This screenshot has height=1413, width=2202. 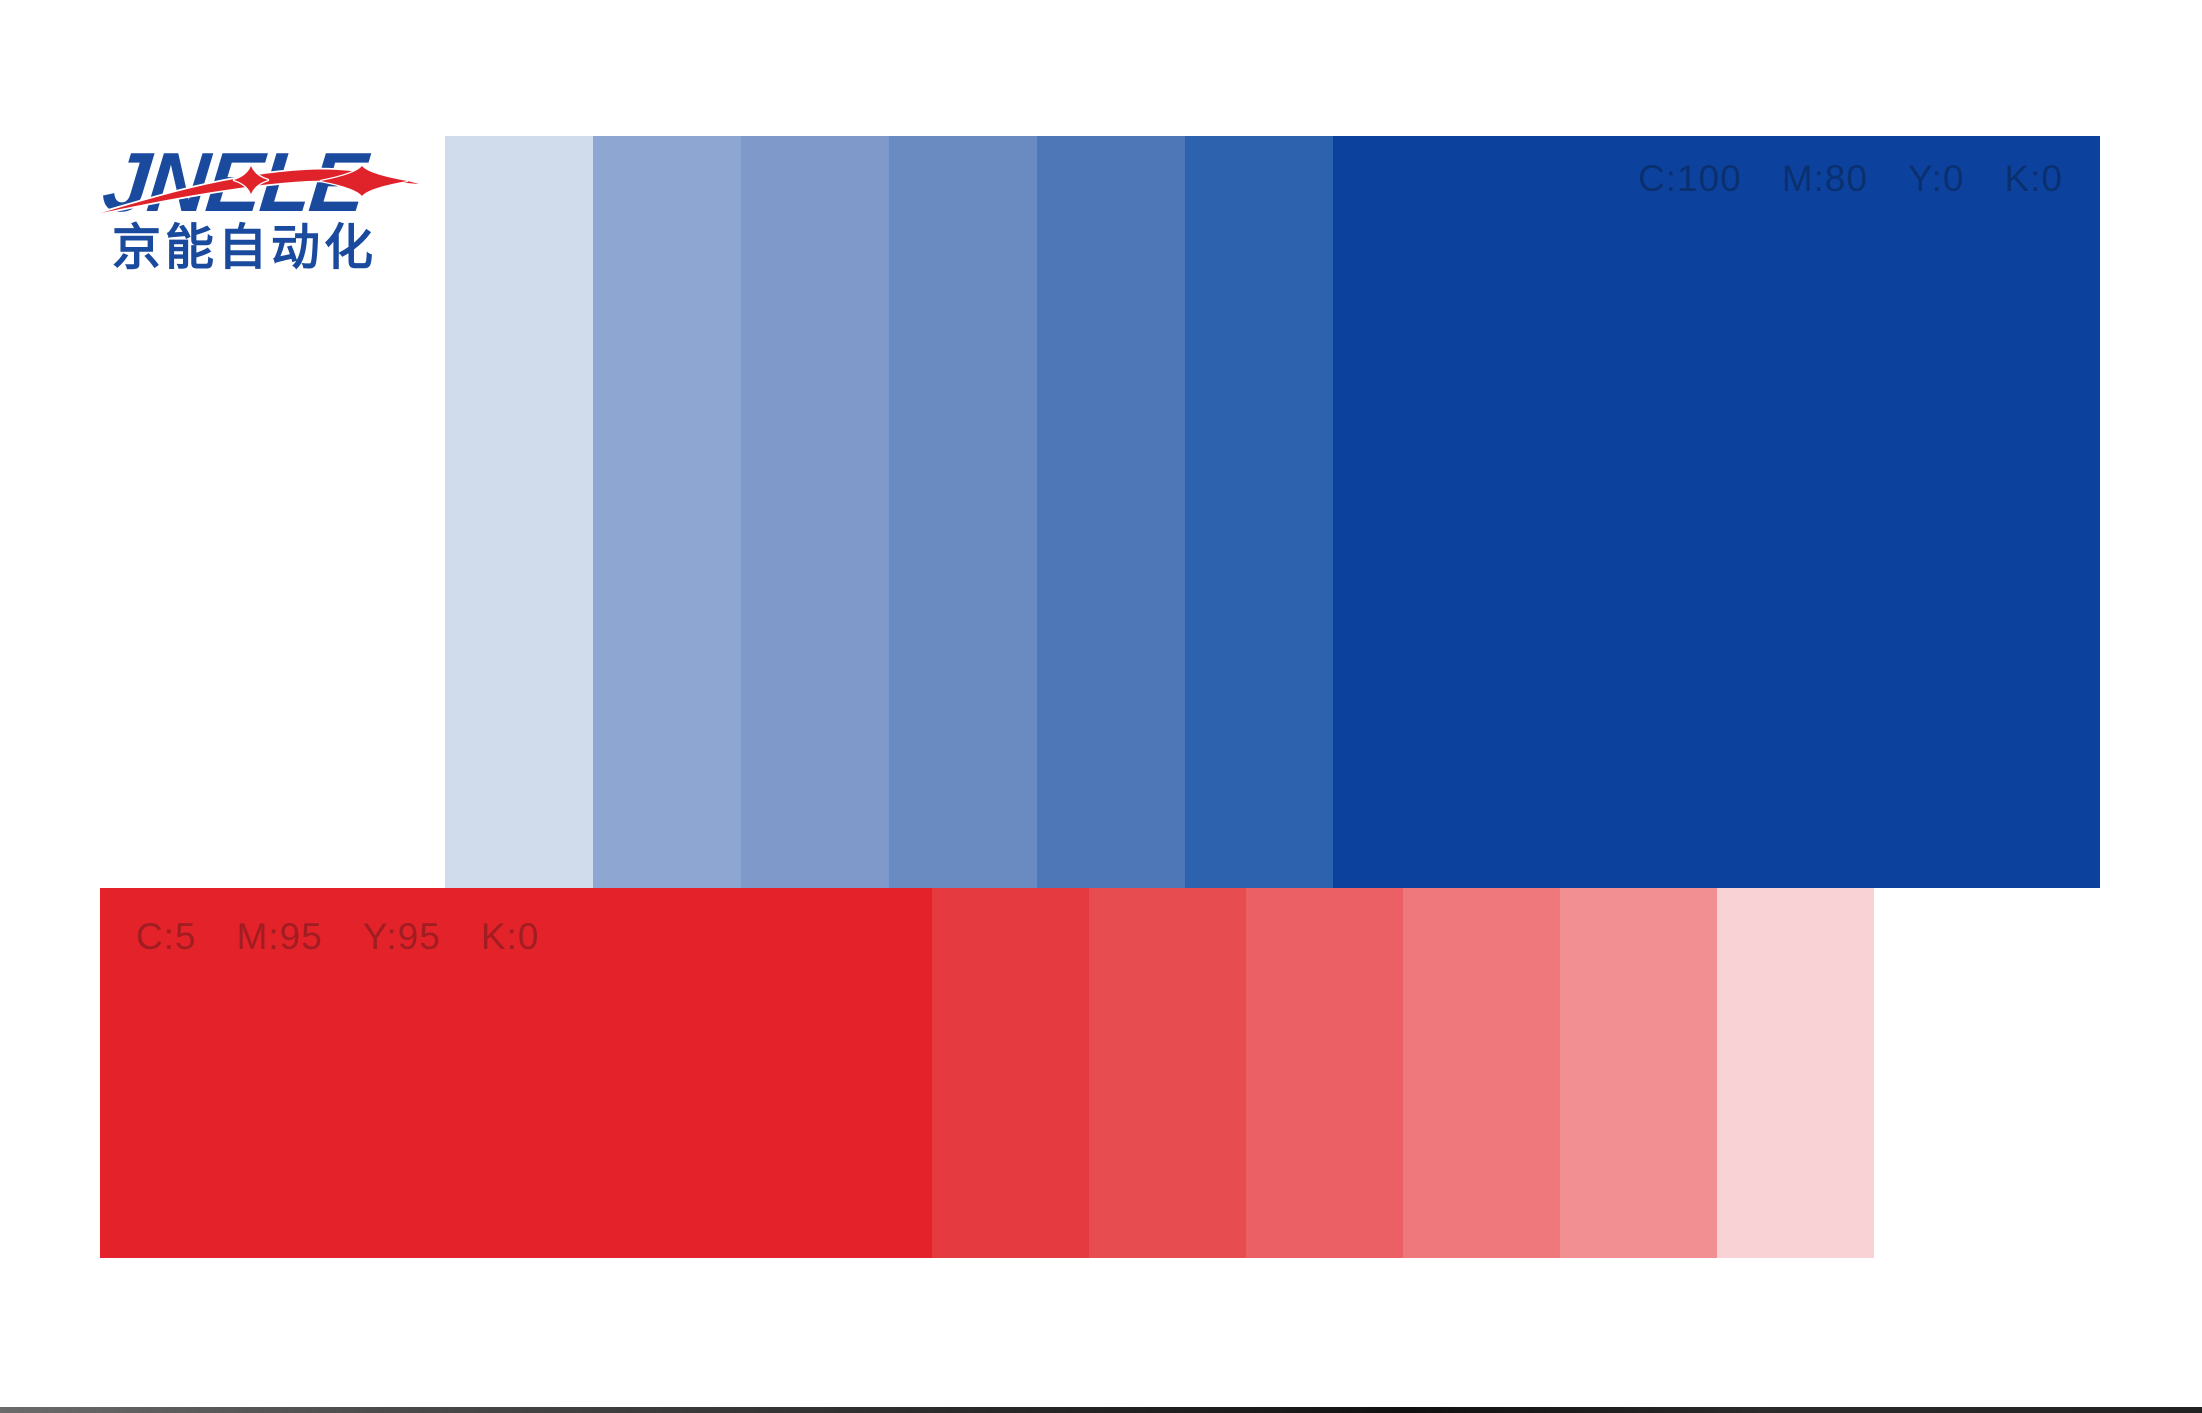 What do you see at coordinates (1101, 1410) in the screenshot?
I see `bottom-edge-bar` at bounding box center [1101, 1410].